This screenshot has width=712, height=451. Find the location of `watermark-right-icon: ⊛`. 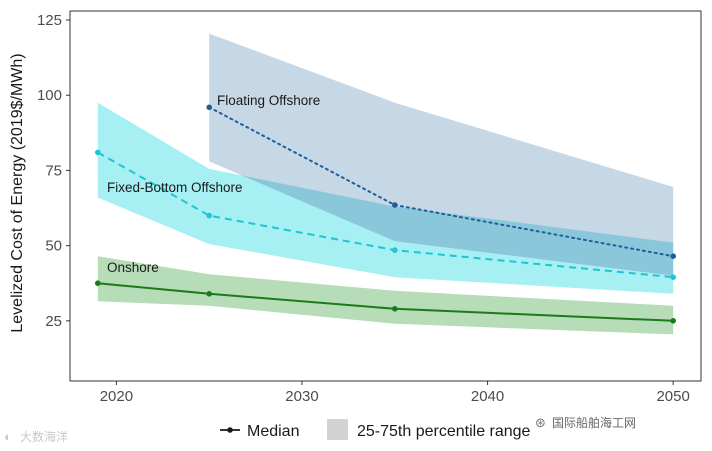

watermark-right-icon: ⊛ is located at coordinates (540, 422).